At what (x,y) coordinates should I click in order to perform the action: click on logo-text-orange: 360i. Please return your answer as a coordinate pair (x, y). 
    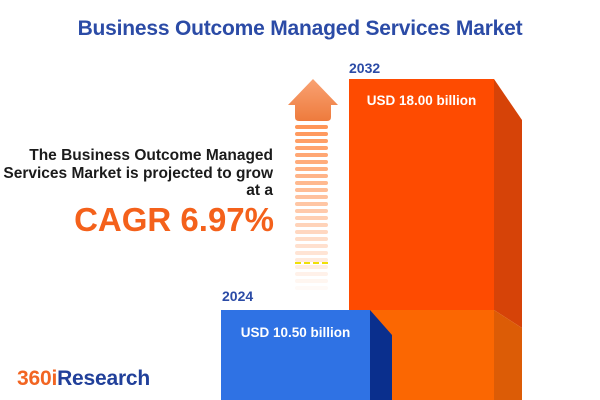
    Looking at the image, I should click on (37, 378).